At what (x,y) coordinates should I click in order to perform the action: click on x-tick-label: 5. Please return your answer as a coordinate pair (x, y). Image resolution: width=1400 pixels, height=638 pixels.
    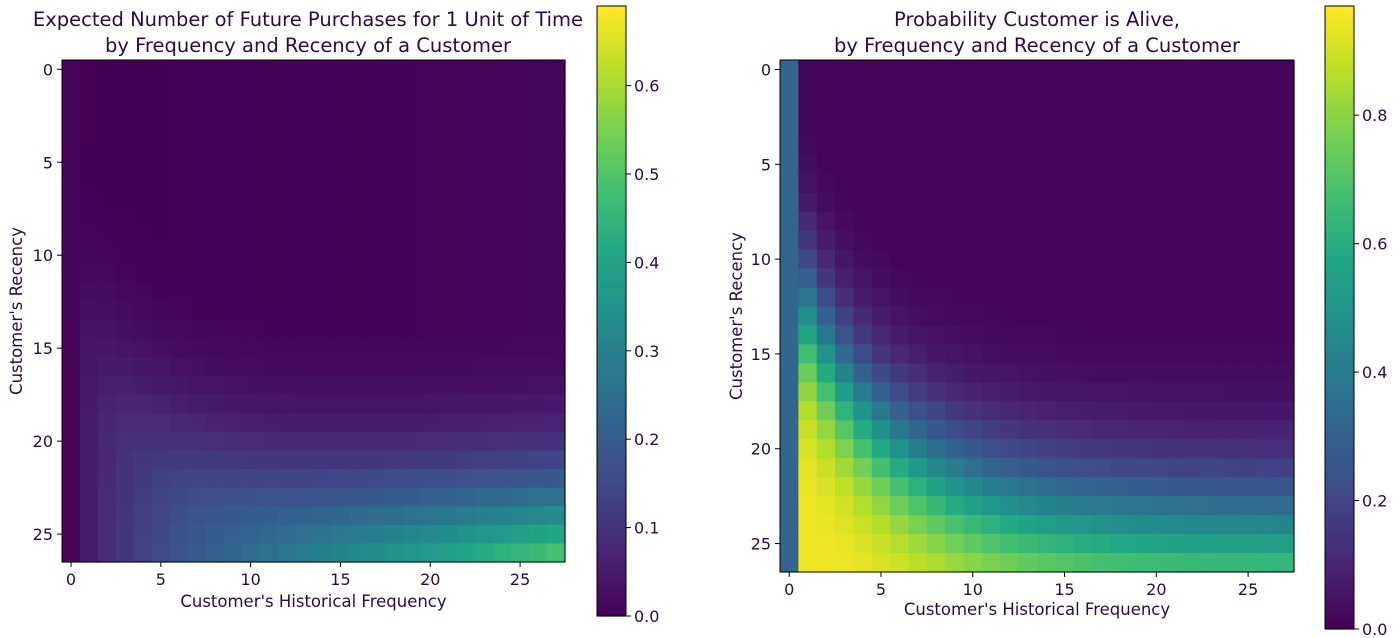
    Looking at the image, I should click on (161, 579).